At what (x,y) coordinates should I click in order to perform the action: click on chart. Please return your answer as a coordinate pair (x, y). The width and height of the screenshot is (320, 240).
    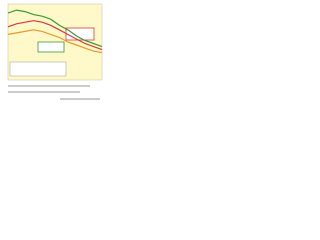
    Looking at the image, I should click on (55, 51).